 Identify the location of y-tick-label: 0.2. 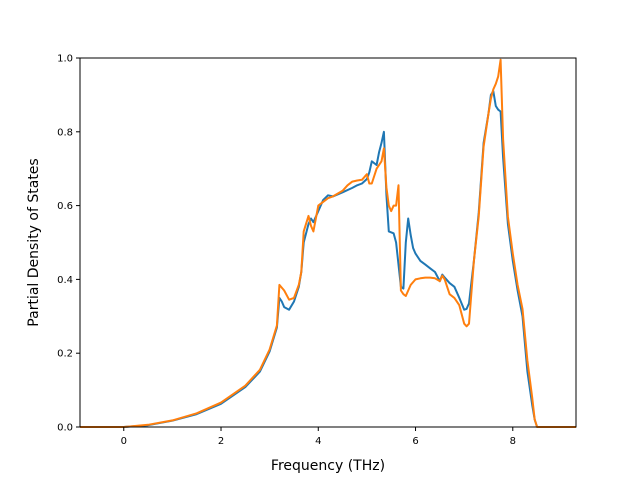
(65, 354).